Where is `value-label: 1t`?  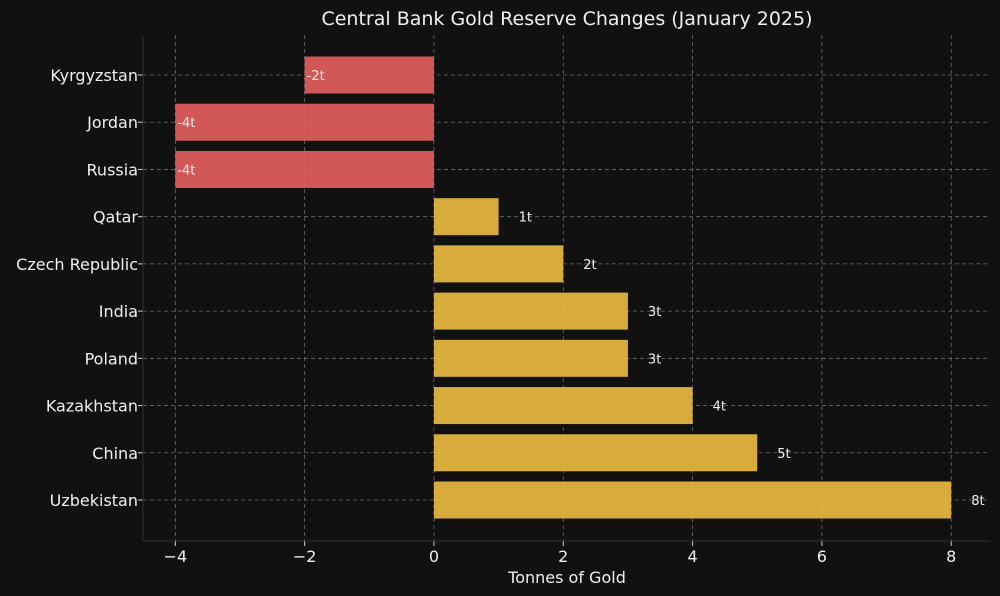 value-label: 1t is located at coordinates (525, 218).